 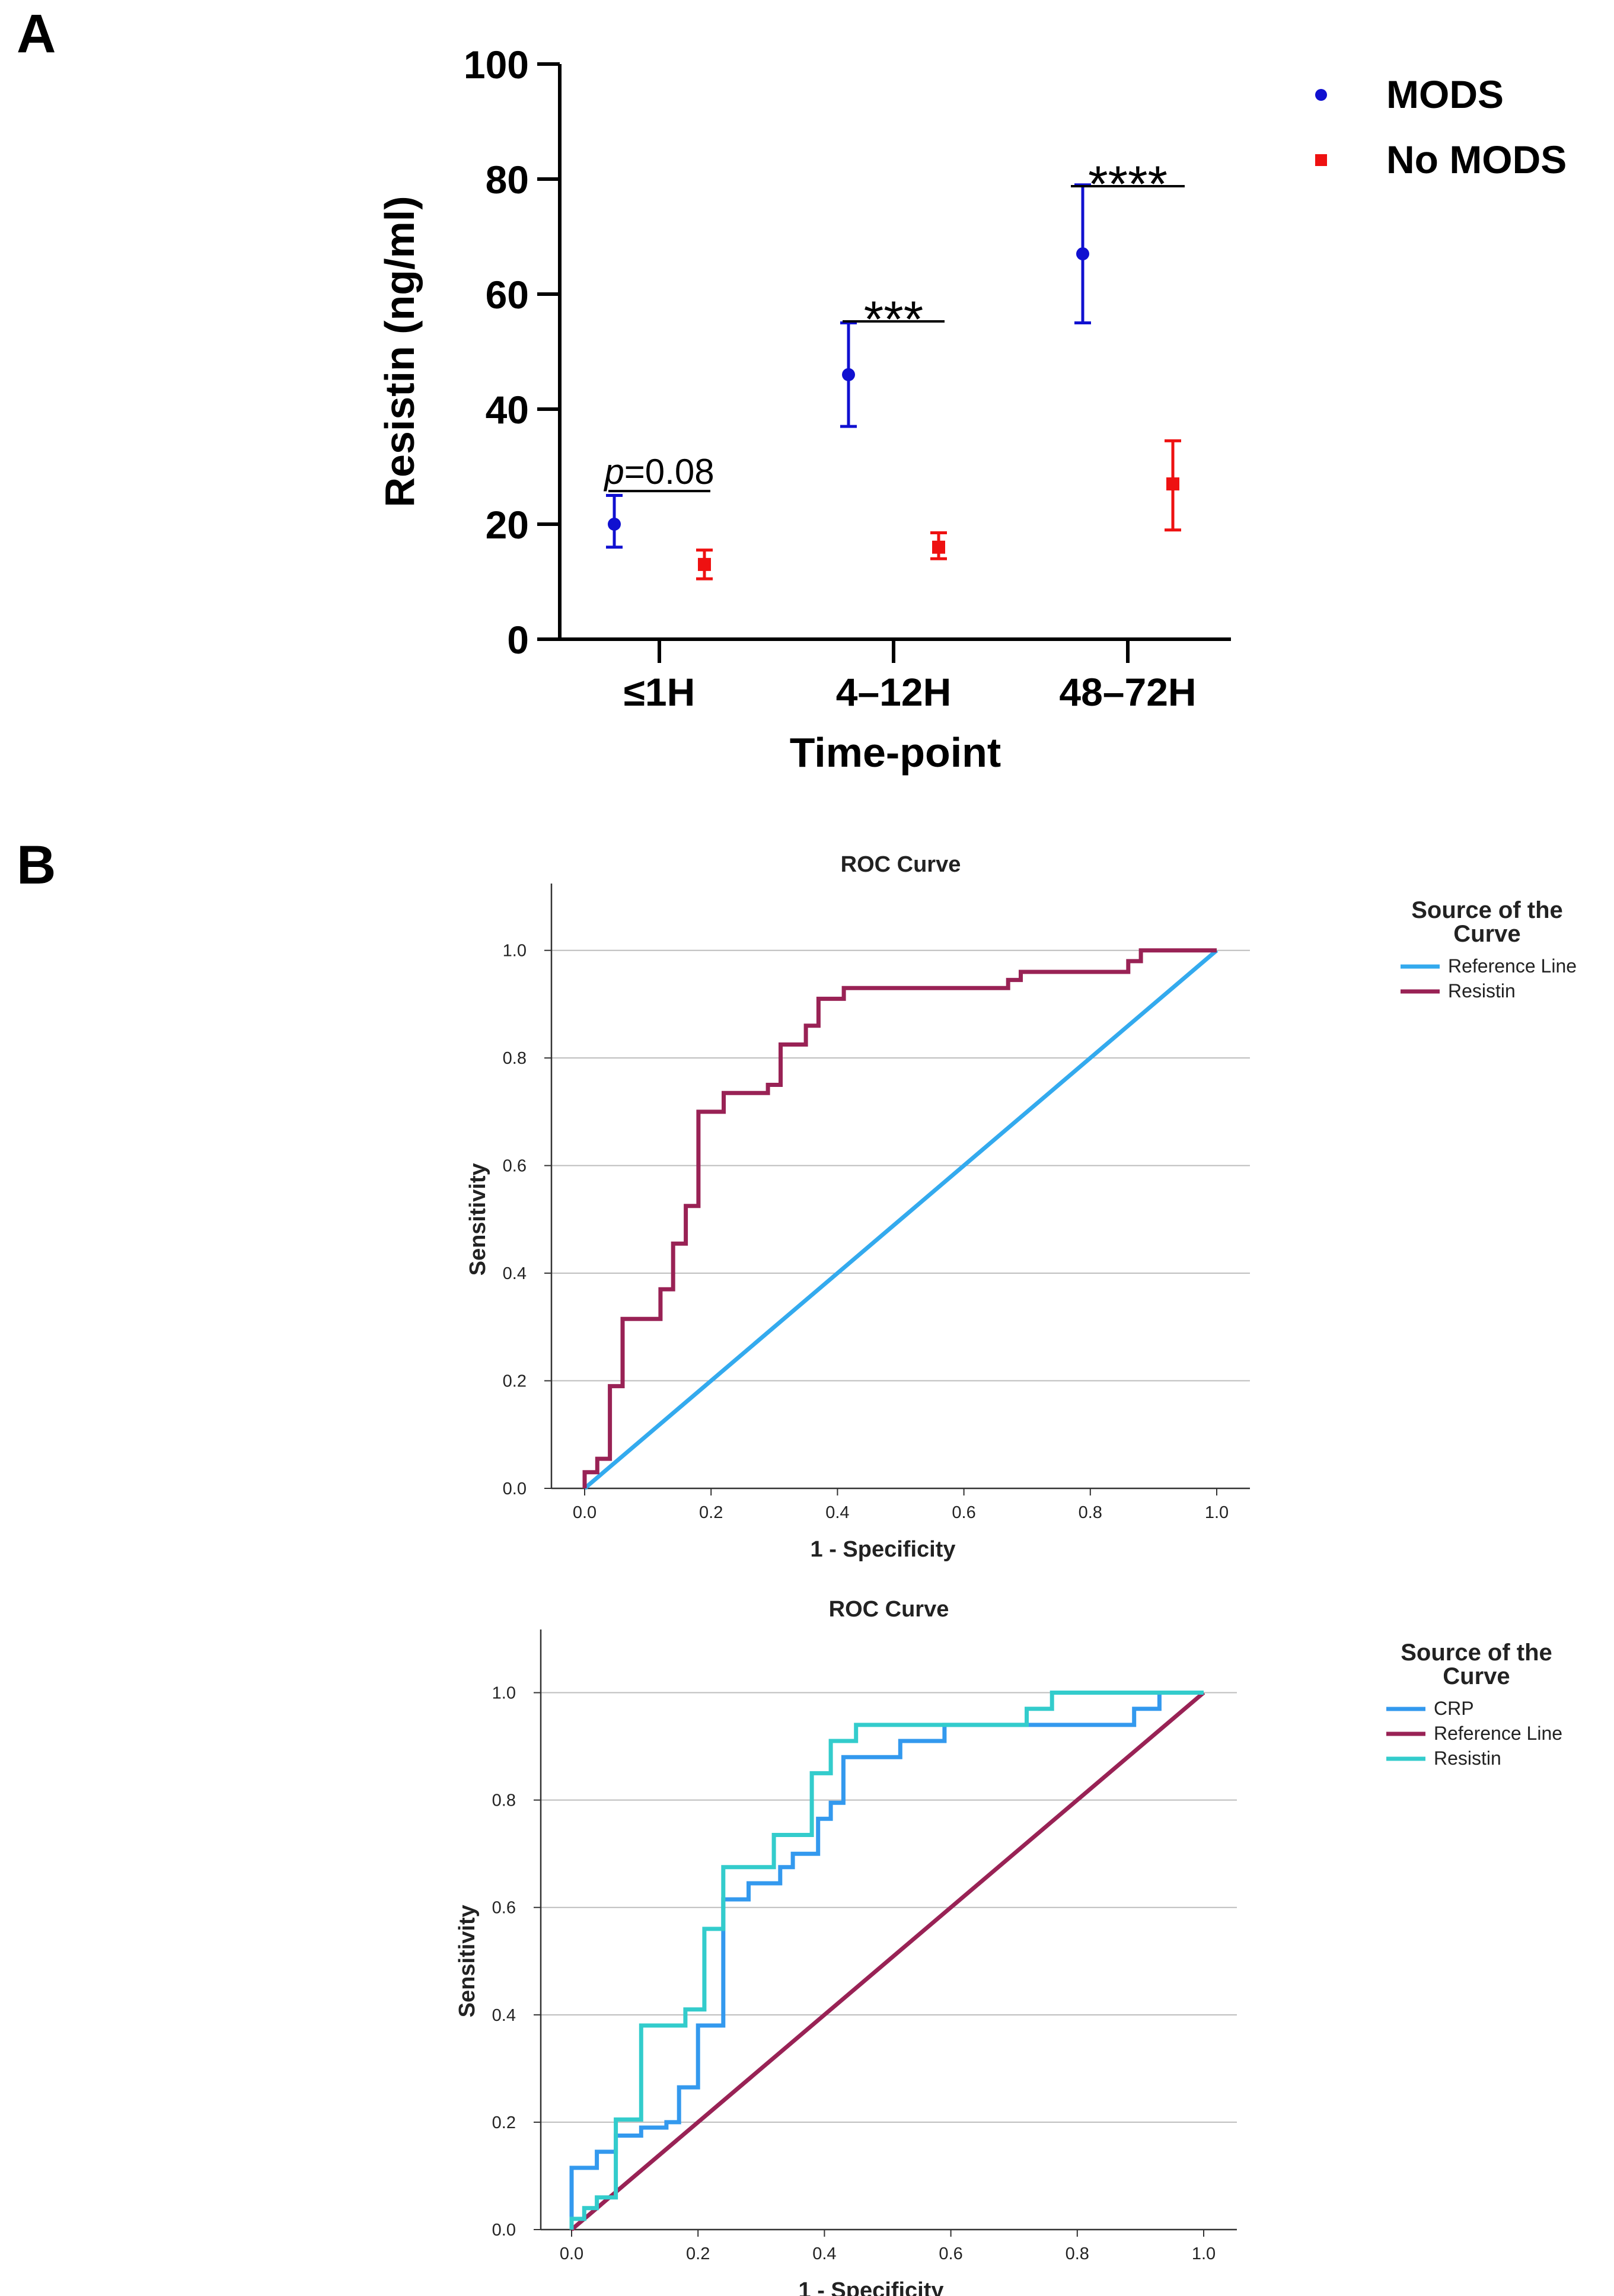 I want to click on significance-annotation: ***, so click(x=893, y=319).